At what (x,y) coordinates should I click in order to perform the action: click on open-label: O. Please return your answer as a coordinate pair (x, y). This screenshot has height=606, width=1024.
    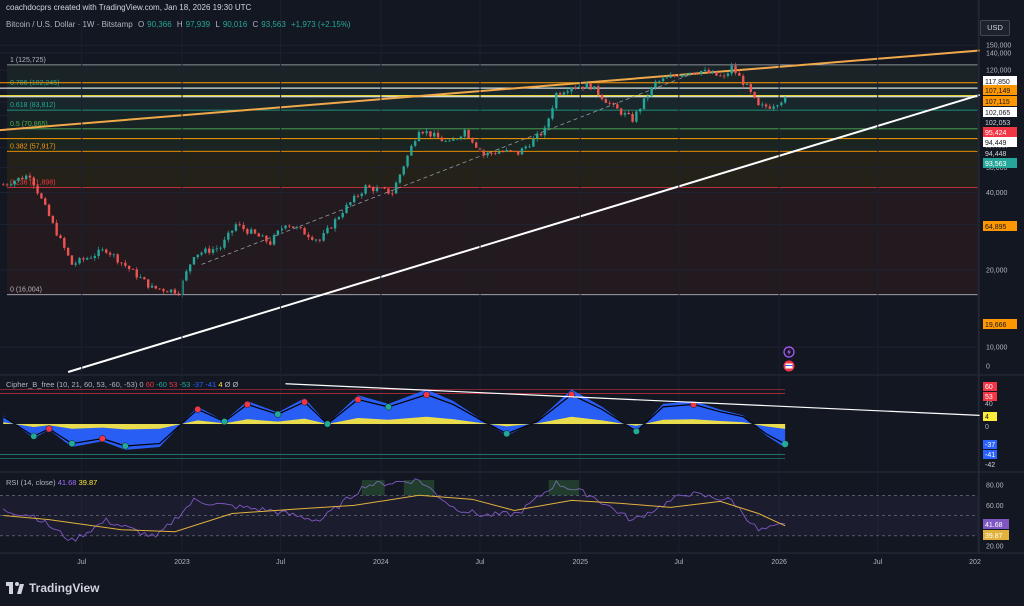
    Looking at the image, I should click on (141, 24).